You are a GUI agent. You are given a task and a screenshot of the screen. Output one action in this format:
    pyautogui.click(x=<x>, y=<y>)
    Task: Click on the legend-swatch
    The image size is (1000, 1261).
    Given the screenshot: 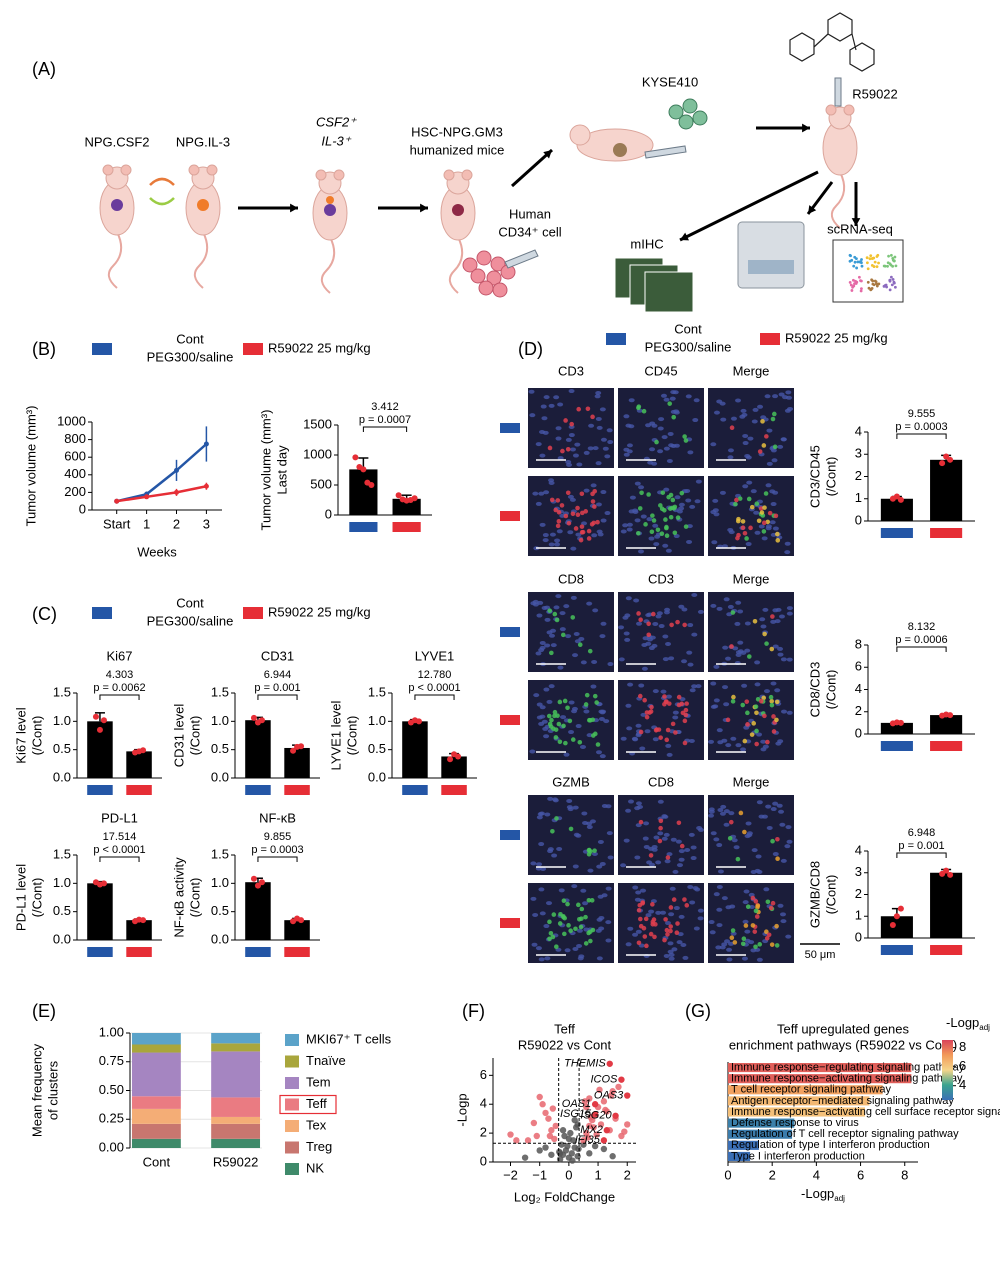 What is the action you would take?
    pyautogui.click(x=102, y=613)
    